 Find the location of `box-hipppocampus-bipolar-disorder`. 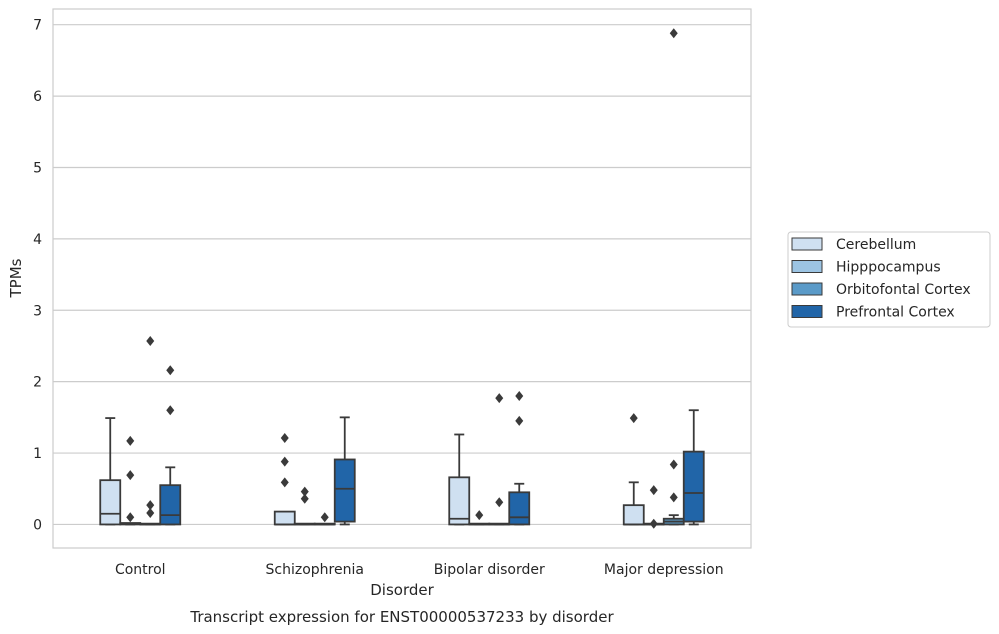

box-hipppocampus-bipolar-disorder is located at coordinates (479, 518).